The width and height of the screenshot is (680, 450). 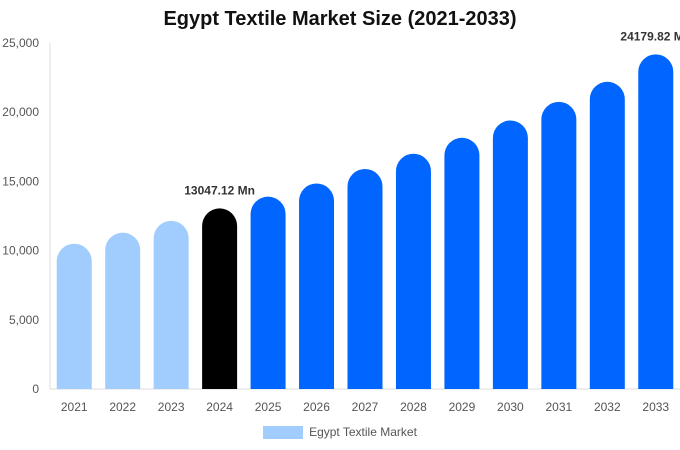 I want to click on legend: Egypt Textile Market, so click(x=340, y=432).